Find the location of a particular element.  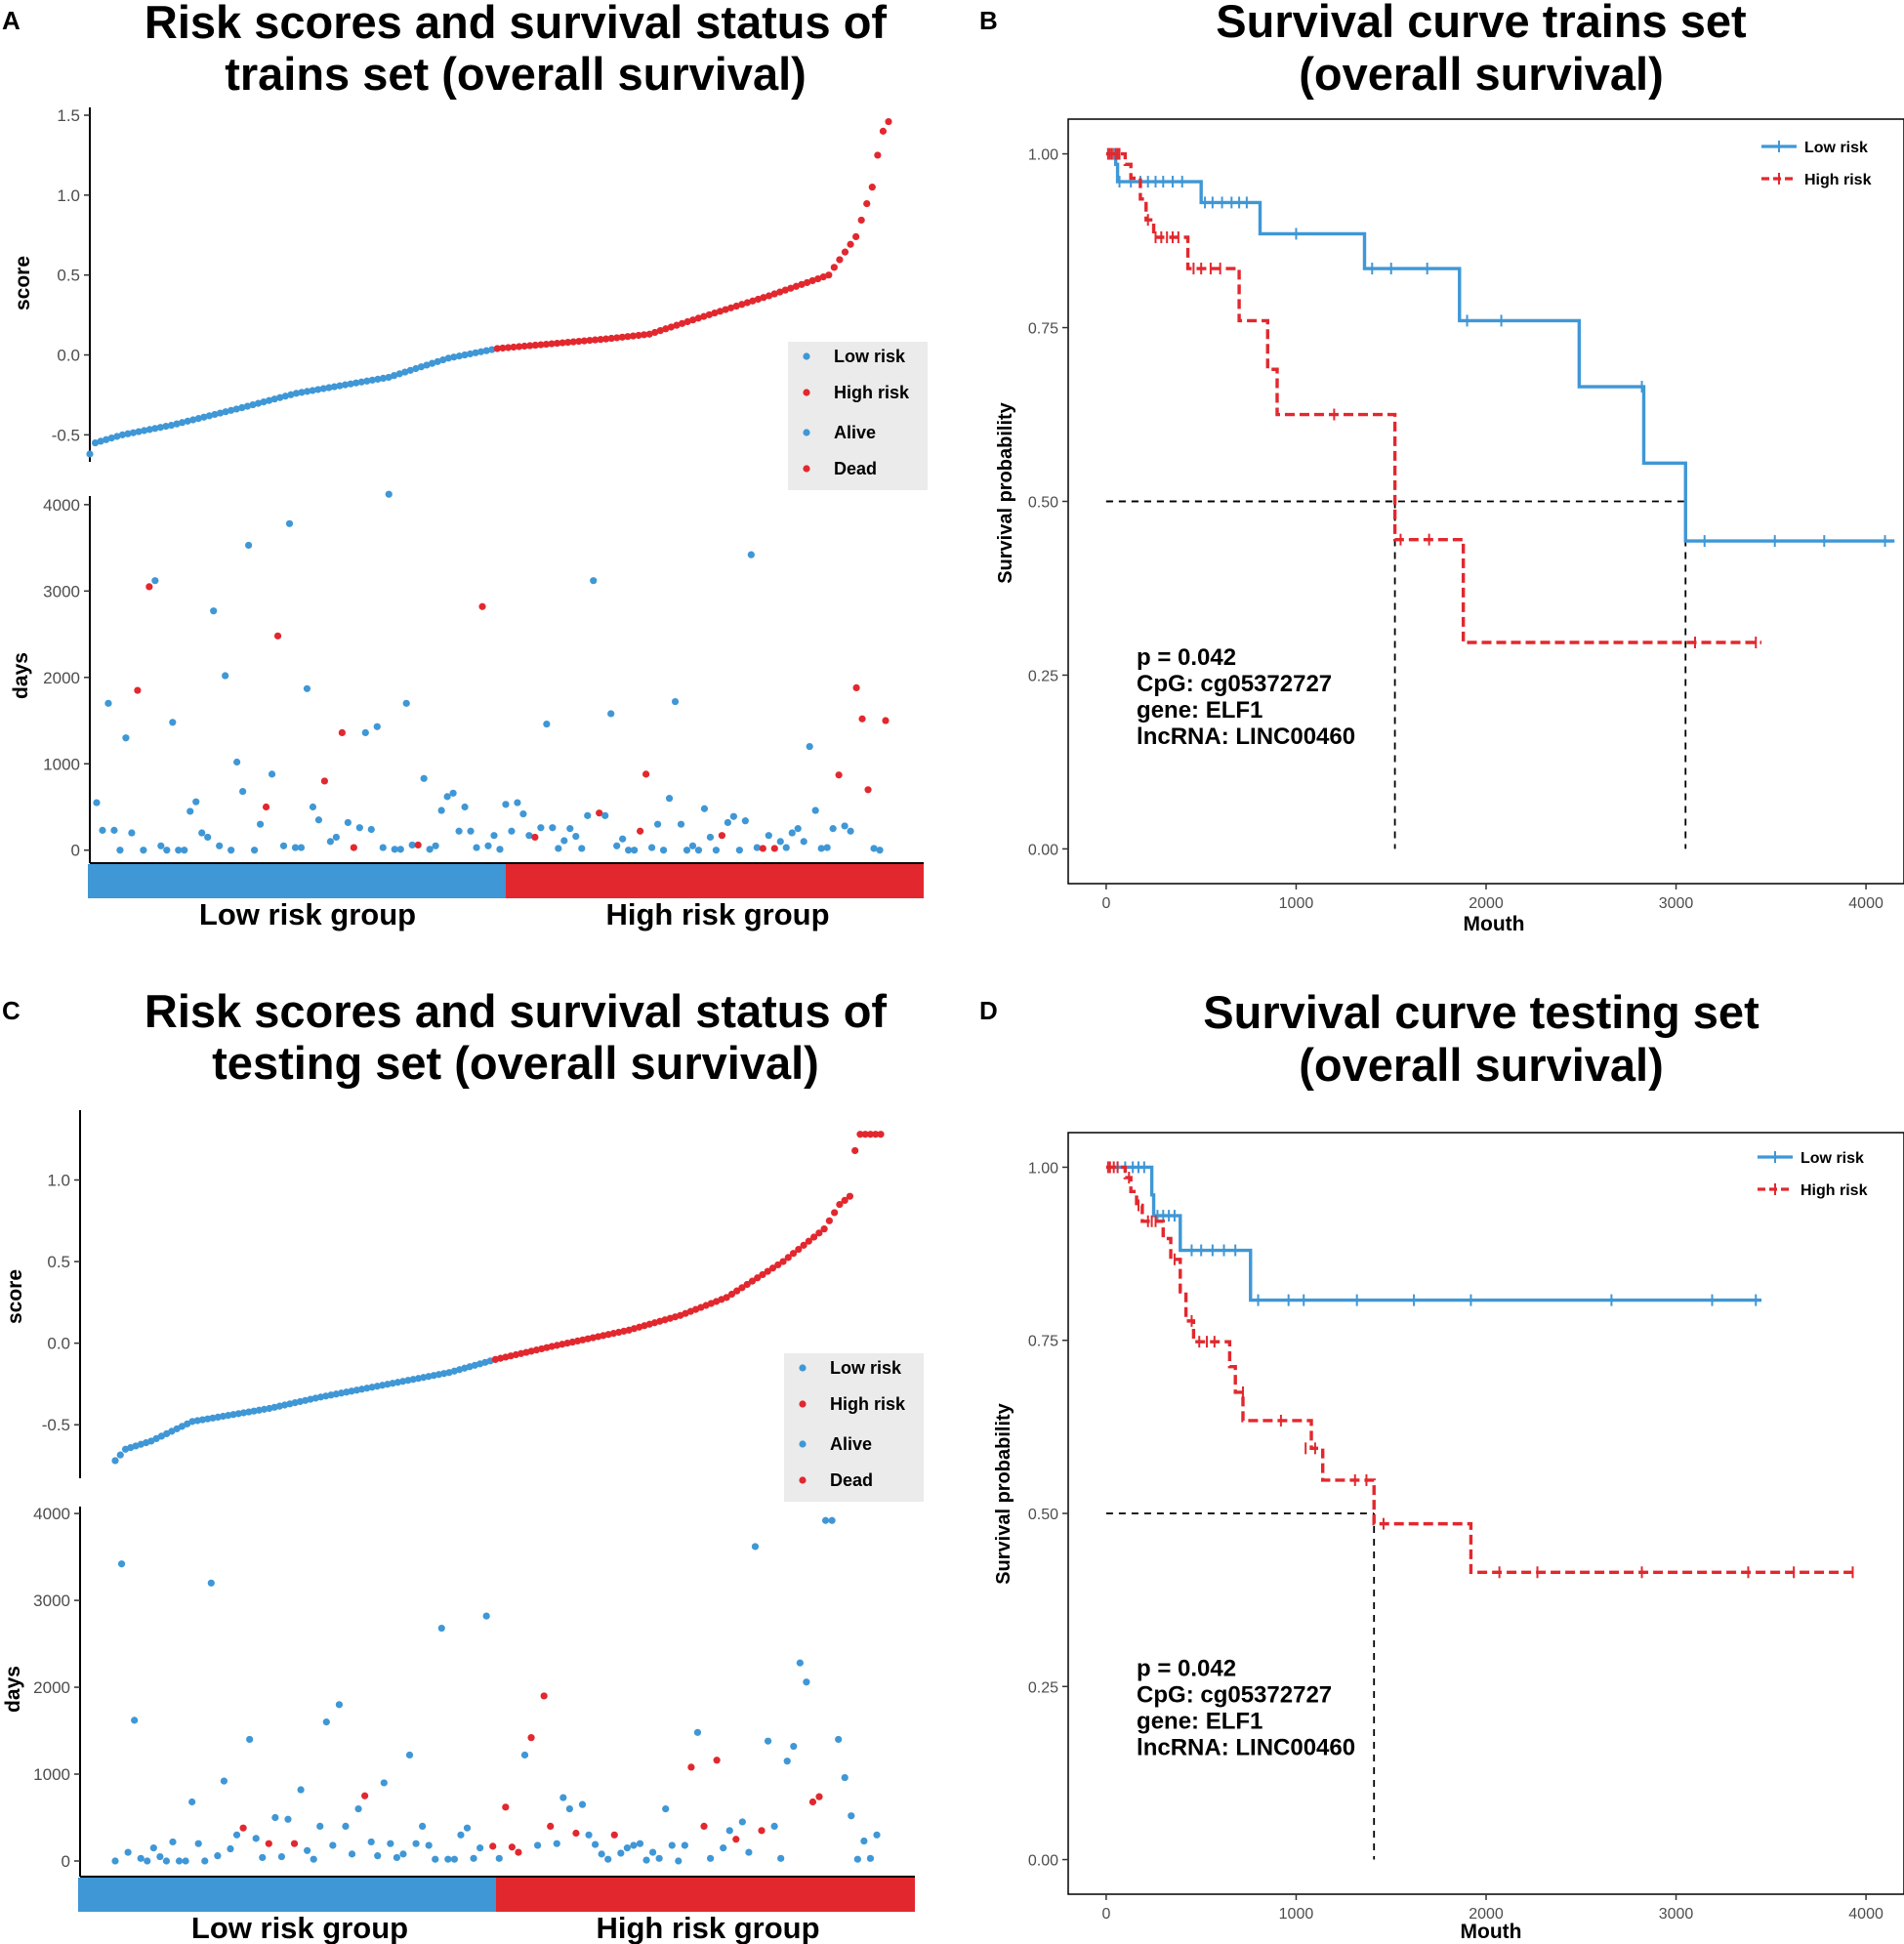

days-y-tick-label: 3000 is located at coordinates (51, 1601).